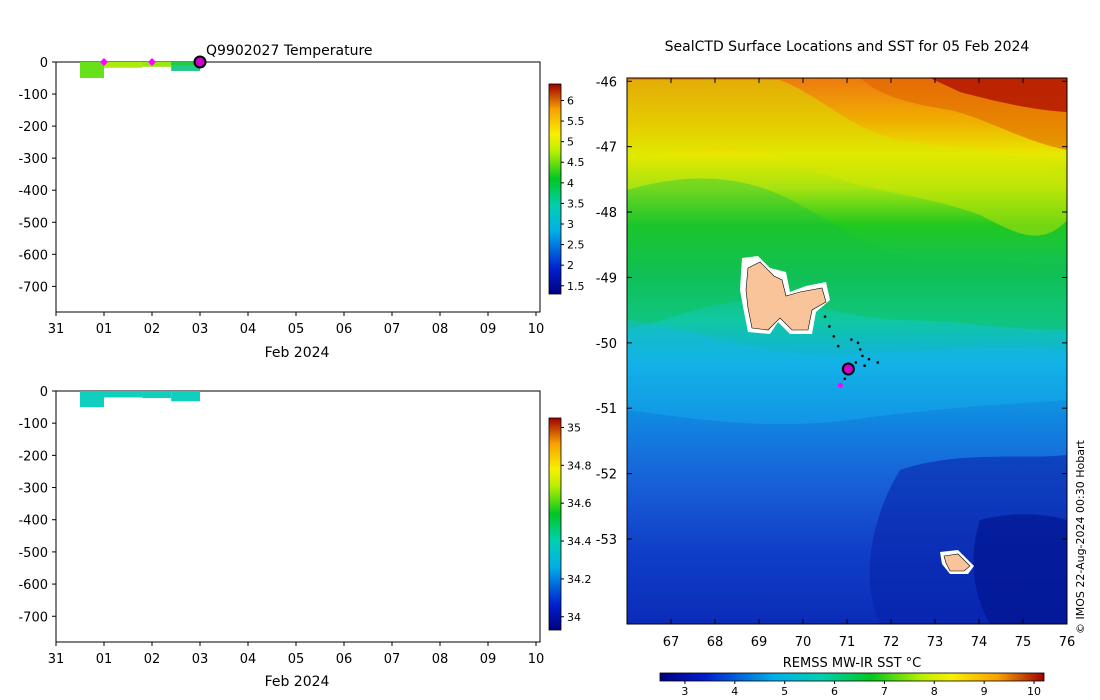  What do you see at coordinates (576, 286) in the screenshot?
I see `colorbar-tick-label: 1.5` at bounding box center [576, 286].